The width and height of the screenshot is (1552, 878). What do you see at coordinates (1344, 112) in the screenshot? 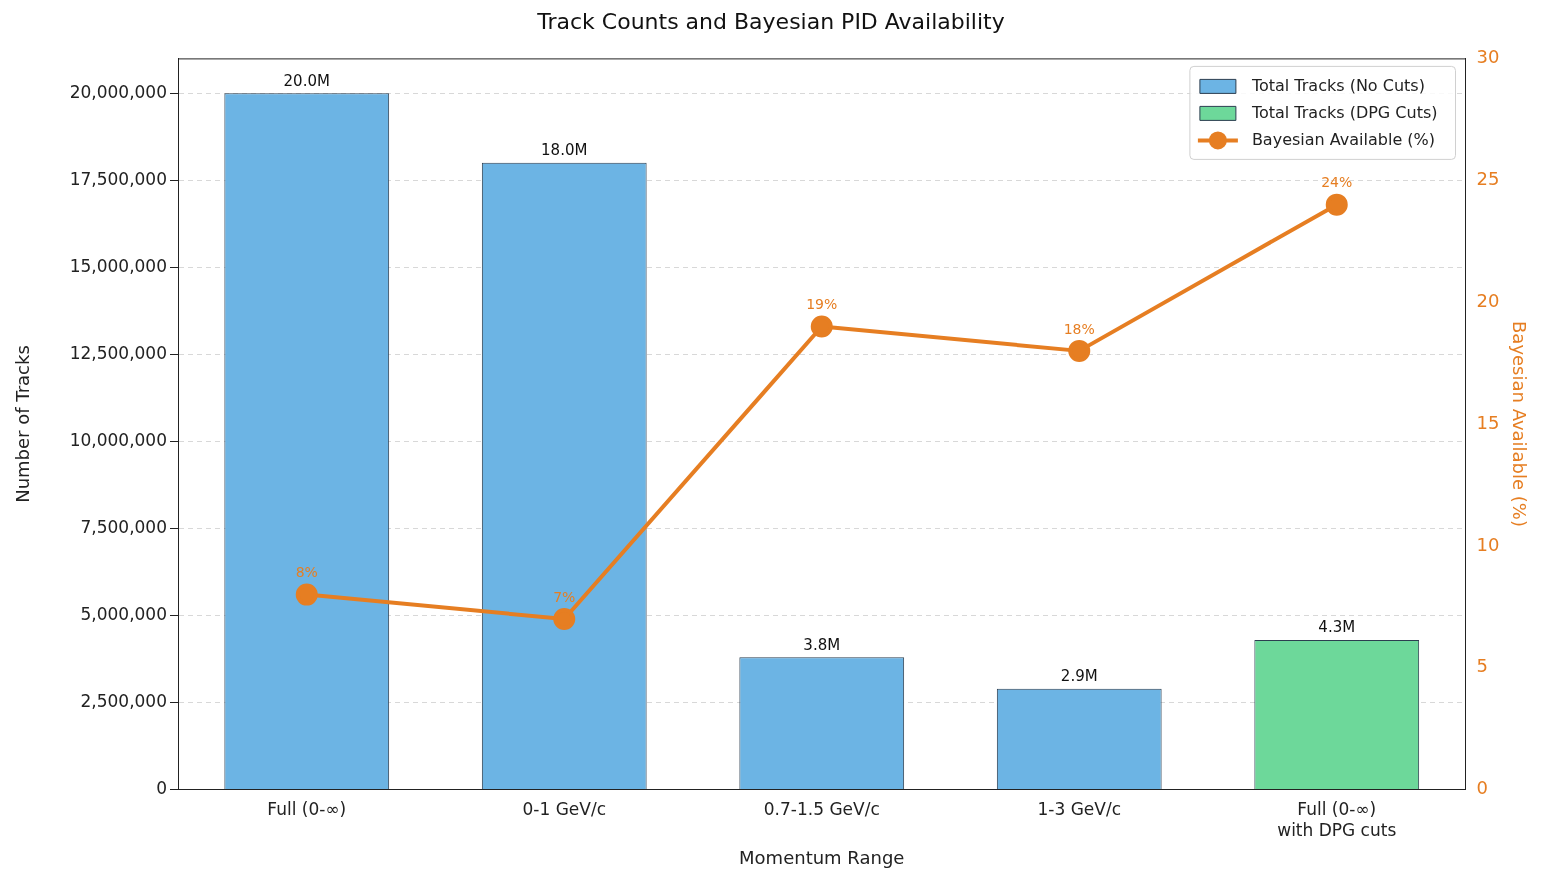
I see `legend-label: Total Tracks (DPG Cuts)` at bounding box center [1344, 112].